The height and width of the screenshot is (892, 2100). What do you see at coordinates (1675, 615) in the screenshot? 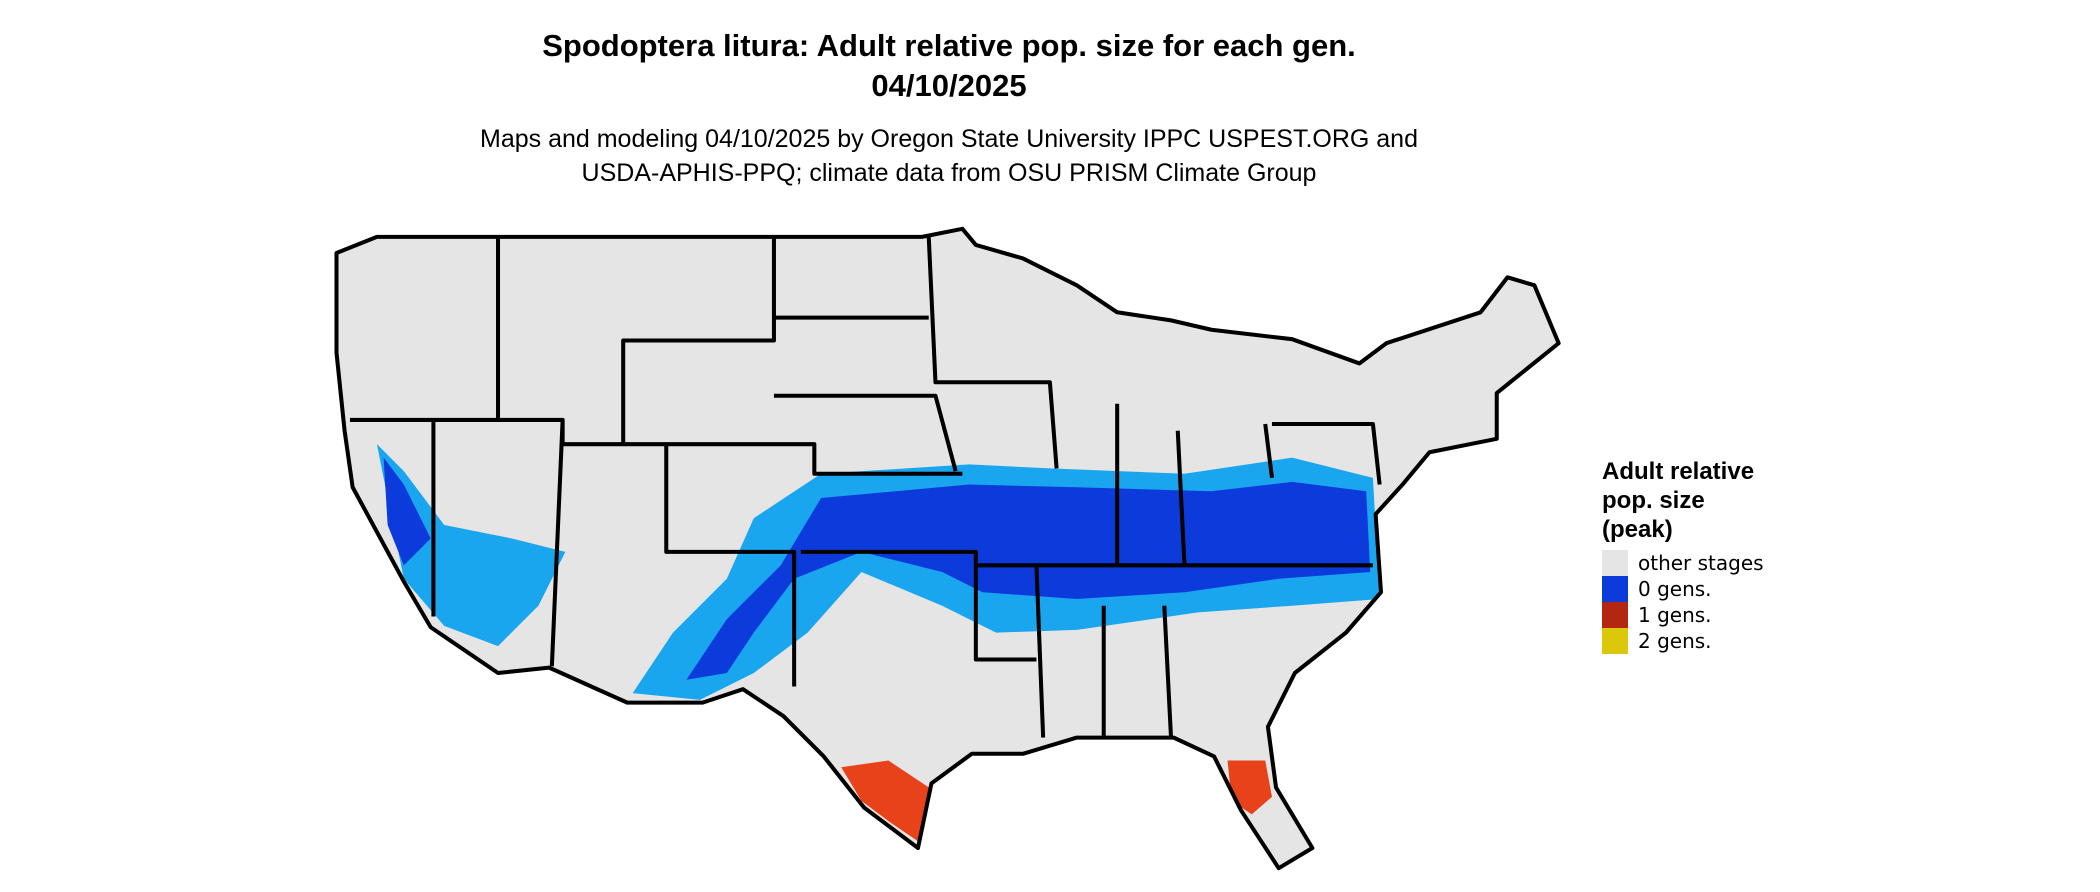
I see `legend-label: 1 gens.` at bounding box center [1675, 615].